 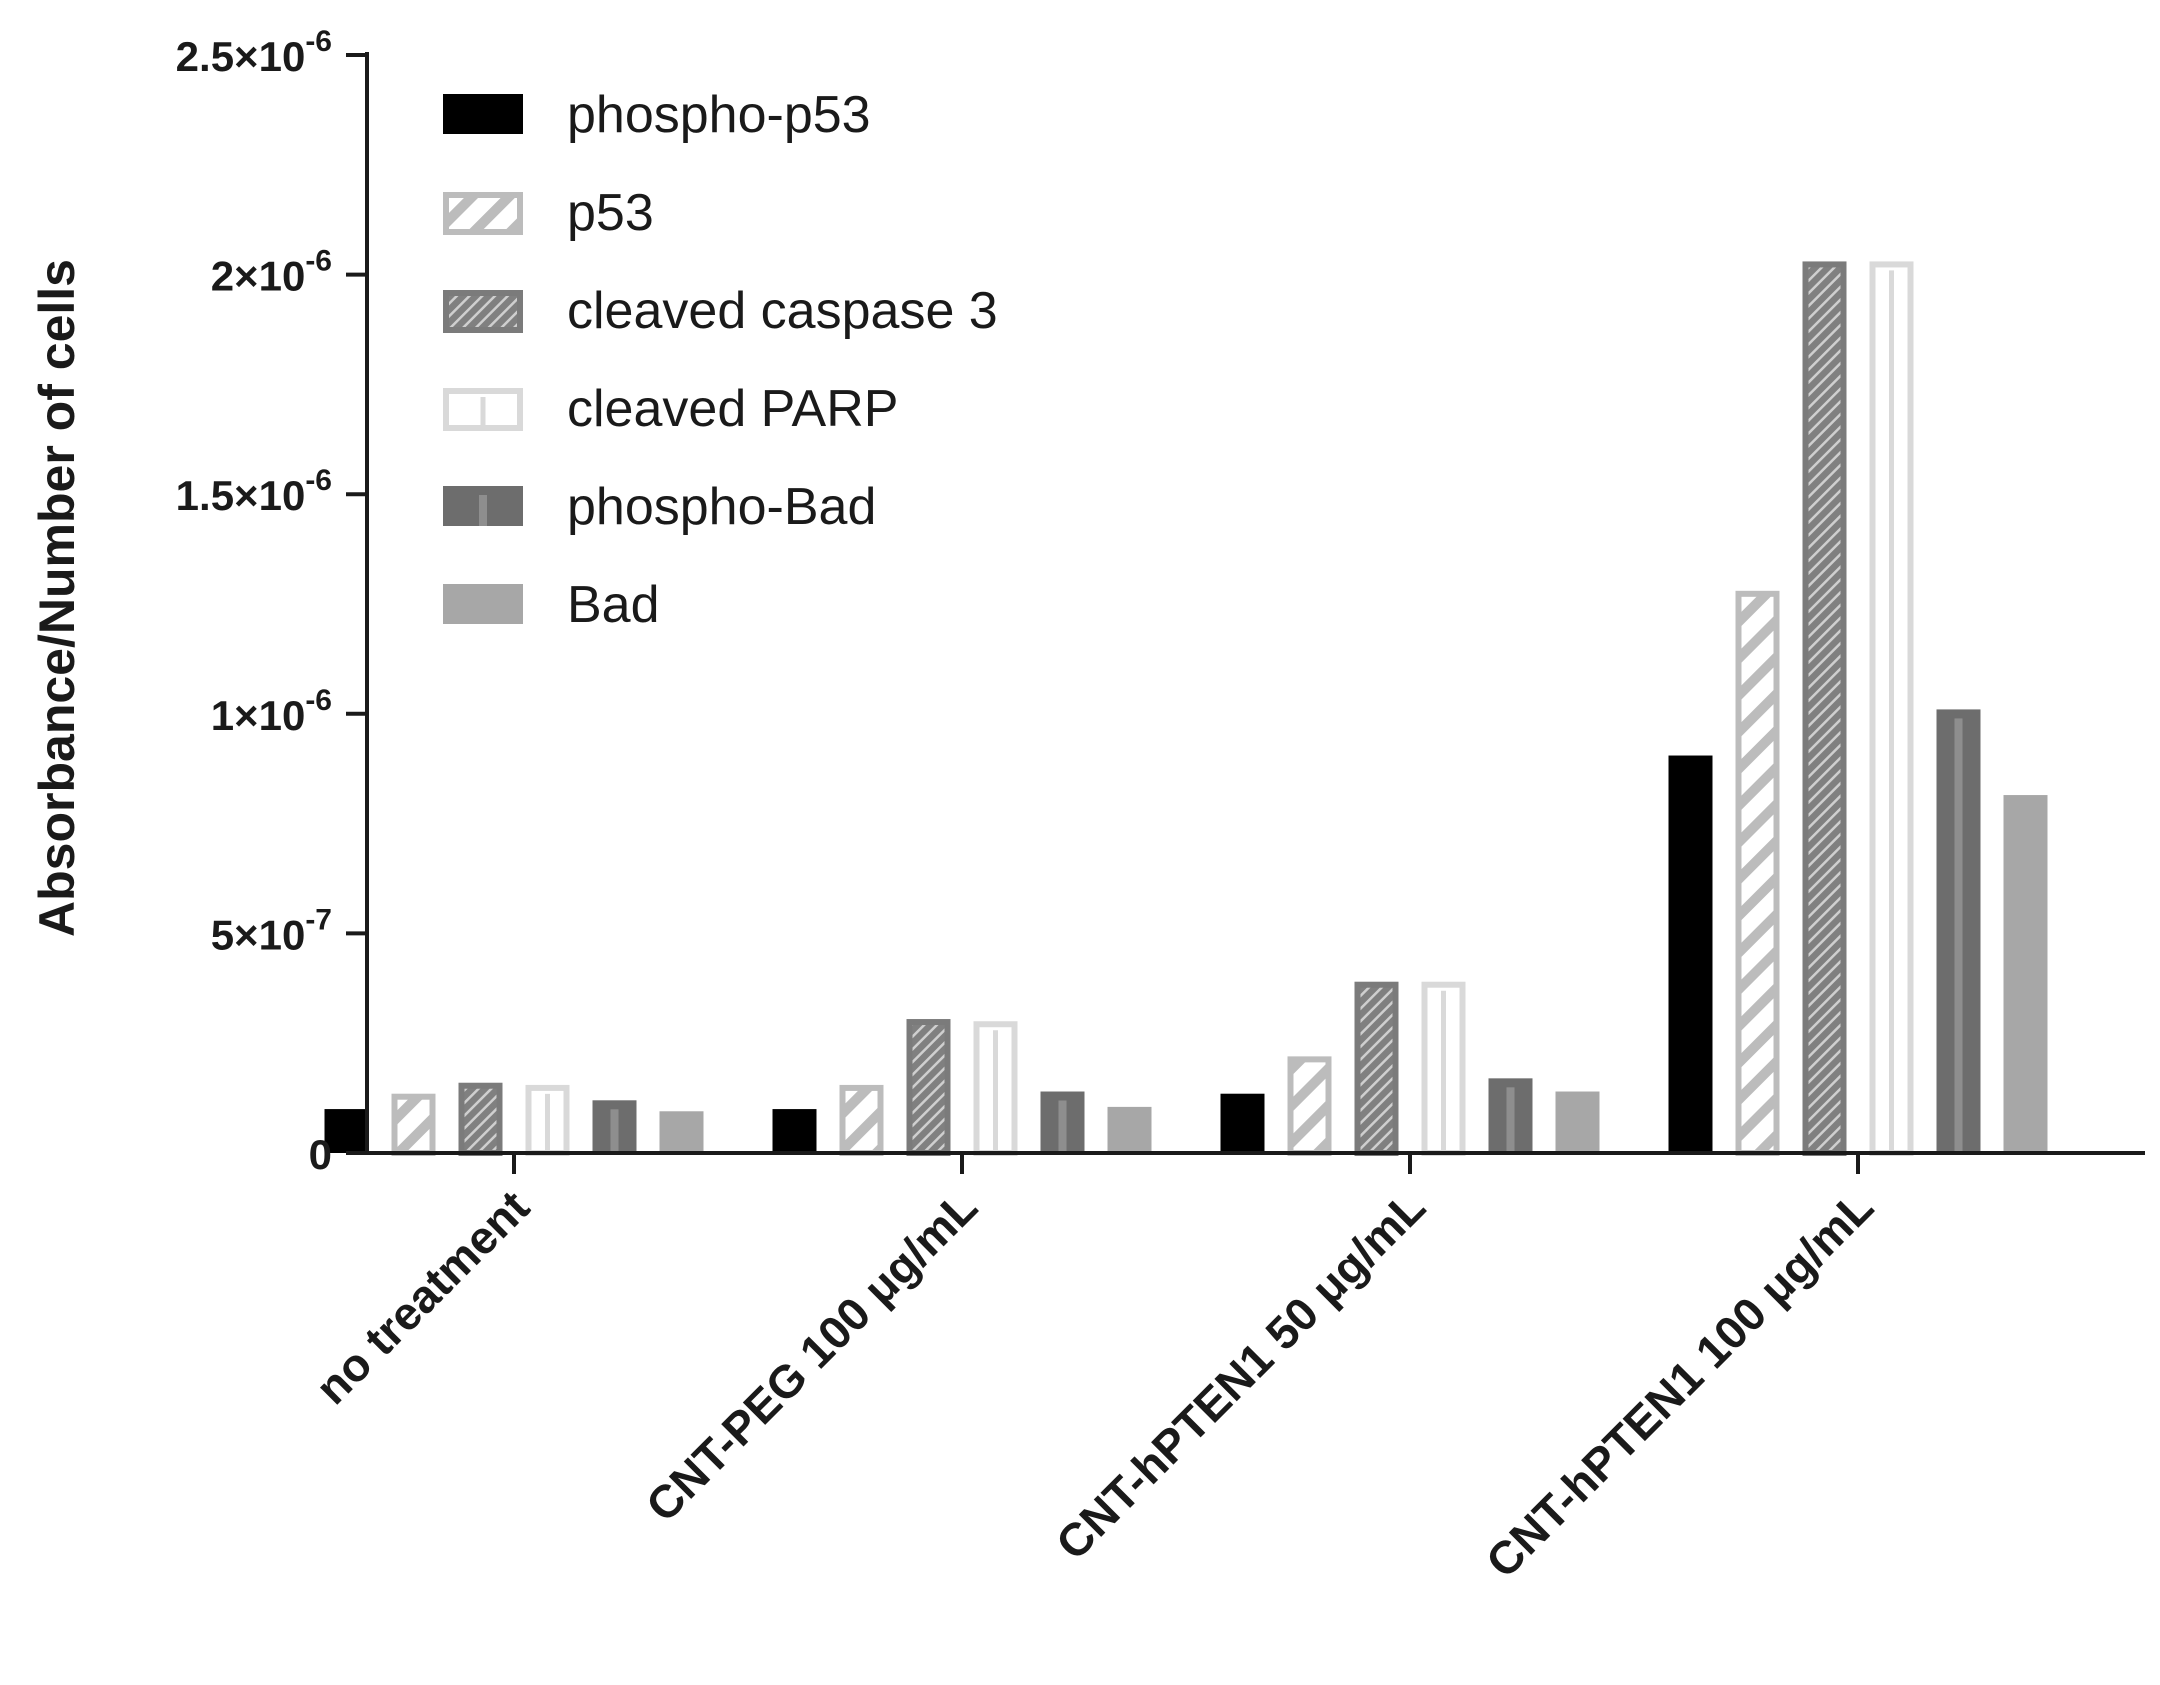 What do you see at coordinates (258, 276) in the screenshot?
I see `y-tick-mantissa: 2×10` at bounding box center [258, 276].